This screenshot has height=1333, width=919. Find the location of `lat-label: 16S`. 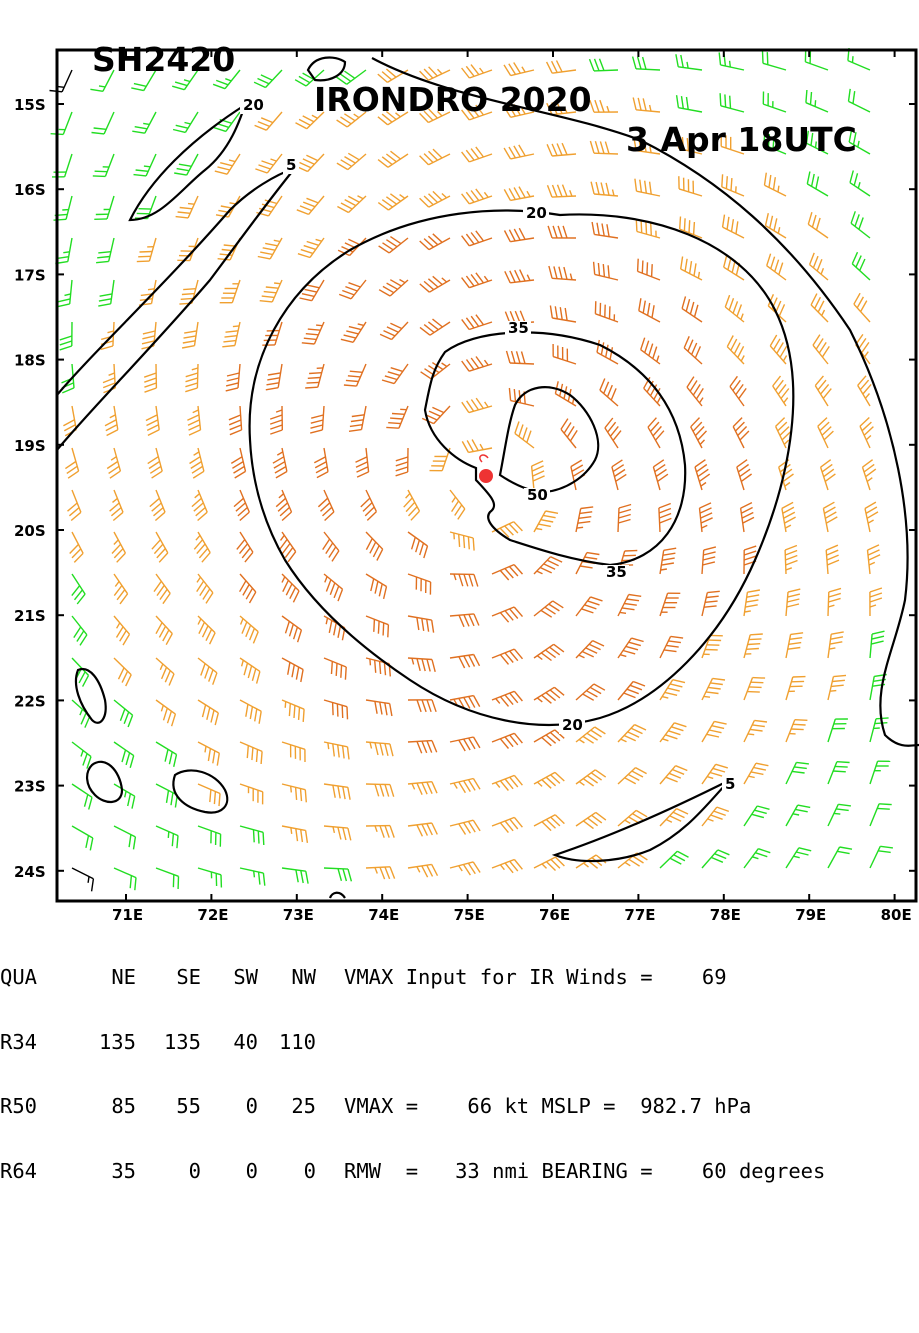

lat-label: 16S is located at coordinates (30, 190).